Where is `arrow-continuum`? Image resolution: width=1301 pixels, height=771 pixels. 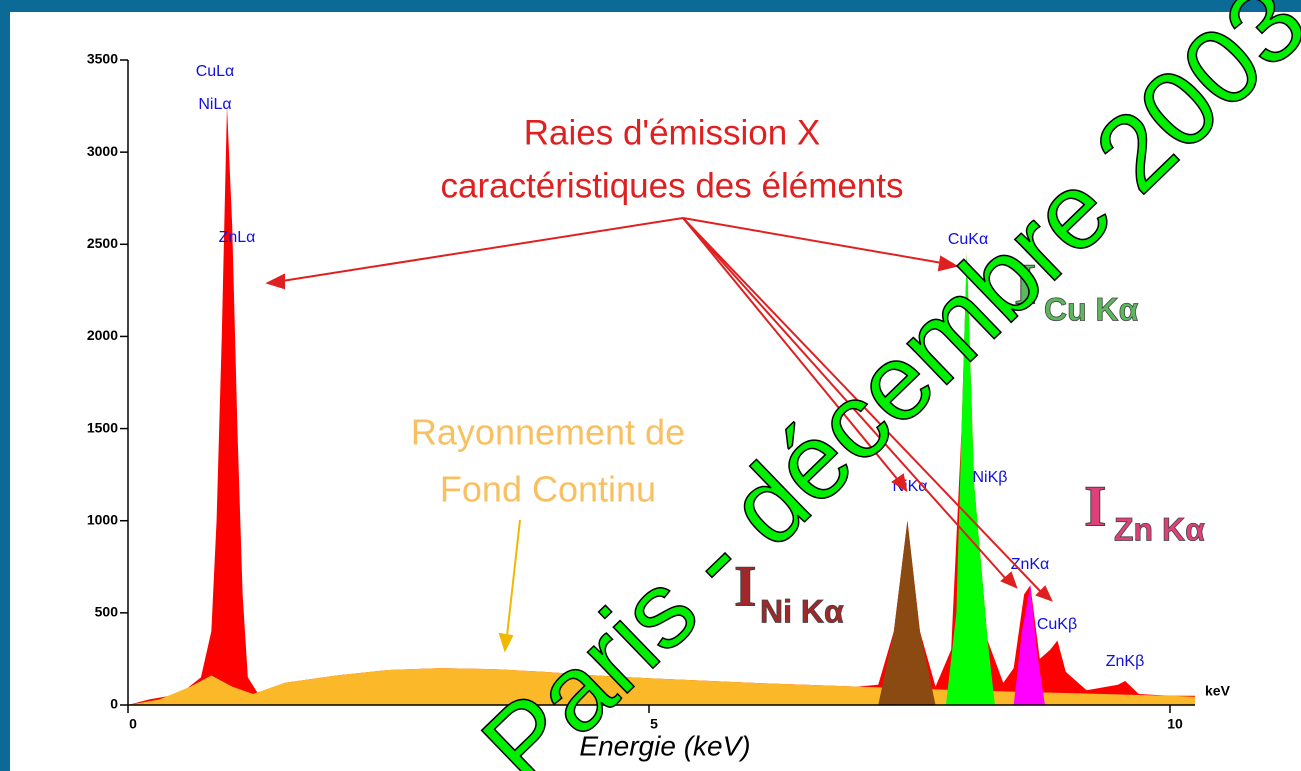
arrow-continuum is located at coordinates (509, 586).